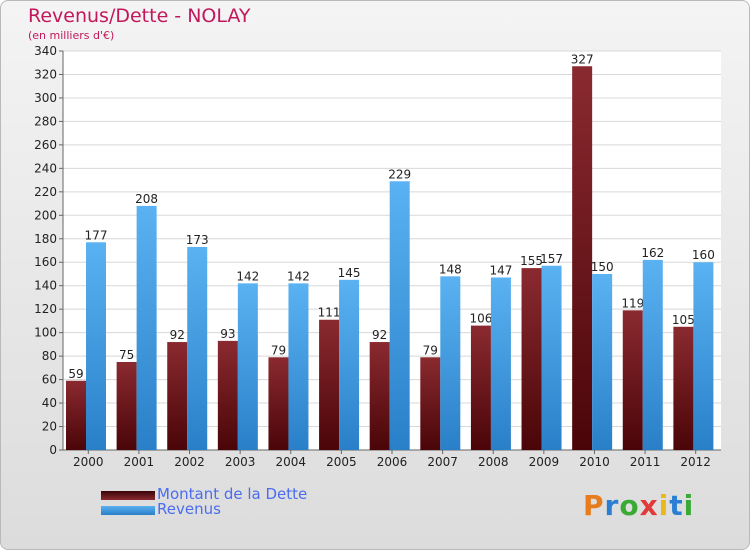 This screenshot has height=550, width=750. I want to click on proxiti-logo: Proxiti, so click(638, 505).